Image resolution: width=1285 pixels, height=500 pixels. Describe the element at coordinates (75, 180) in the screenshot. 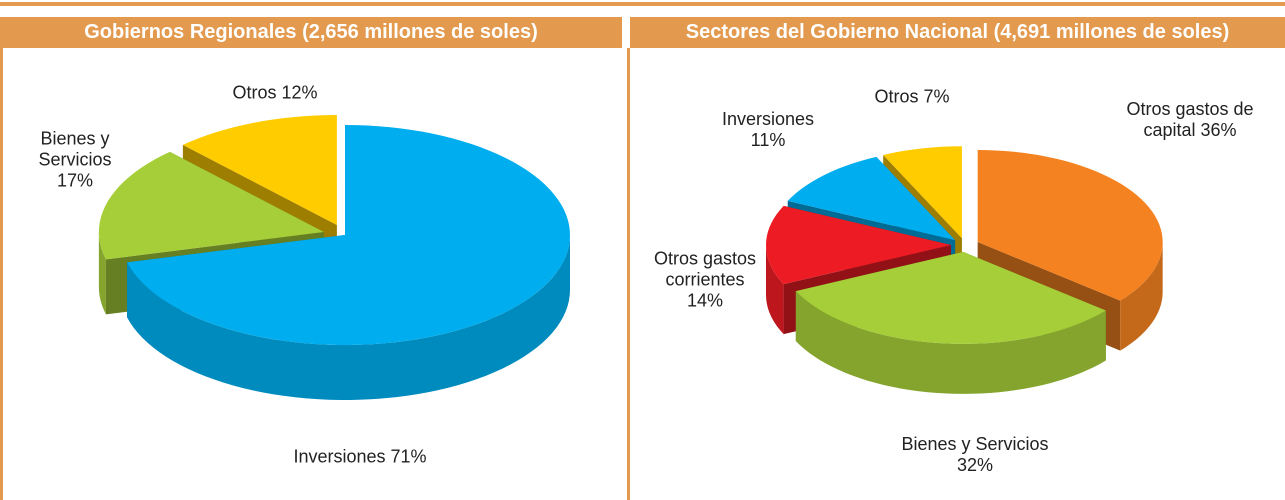

I see `value-label: 17%` at that location.